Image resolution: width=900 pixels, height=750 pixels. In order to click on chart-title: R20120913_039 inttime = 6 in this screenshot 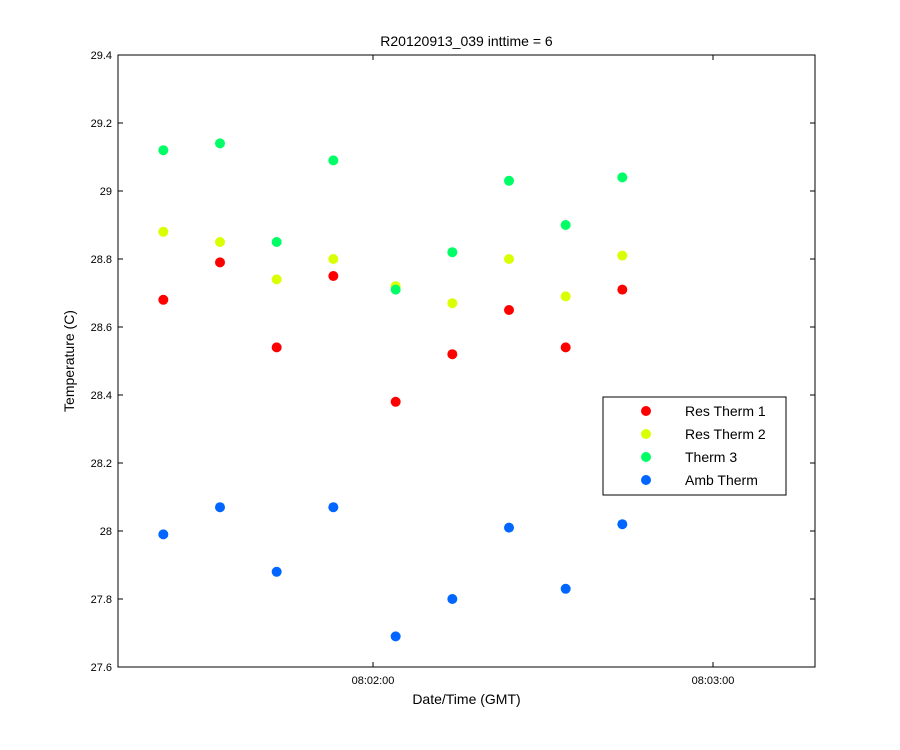, I will do `click(466, 41)`.